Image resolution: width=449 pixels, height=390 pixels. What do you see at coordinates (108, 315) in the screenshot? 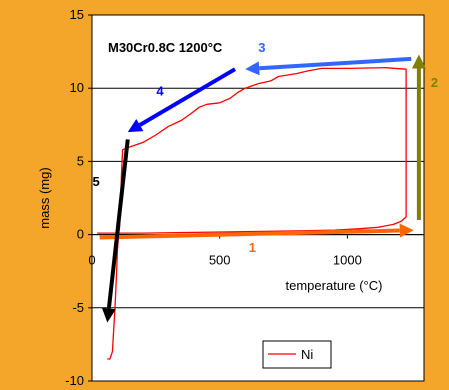
I see `arrow-5-head` at bounding box center [108, 315].